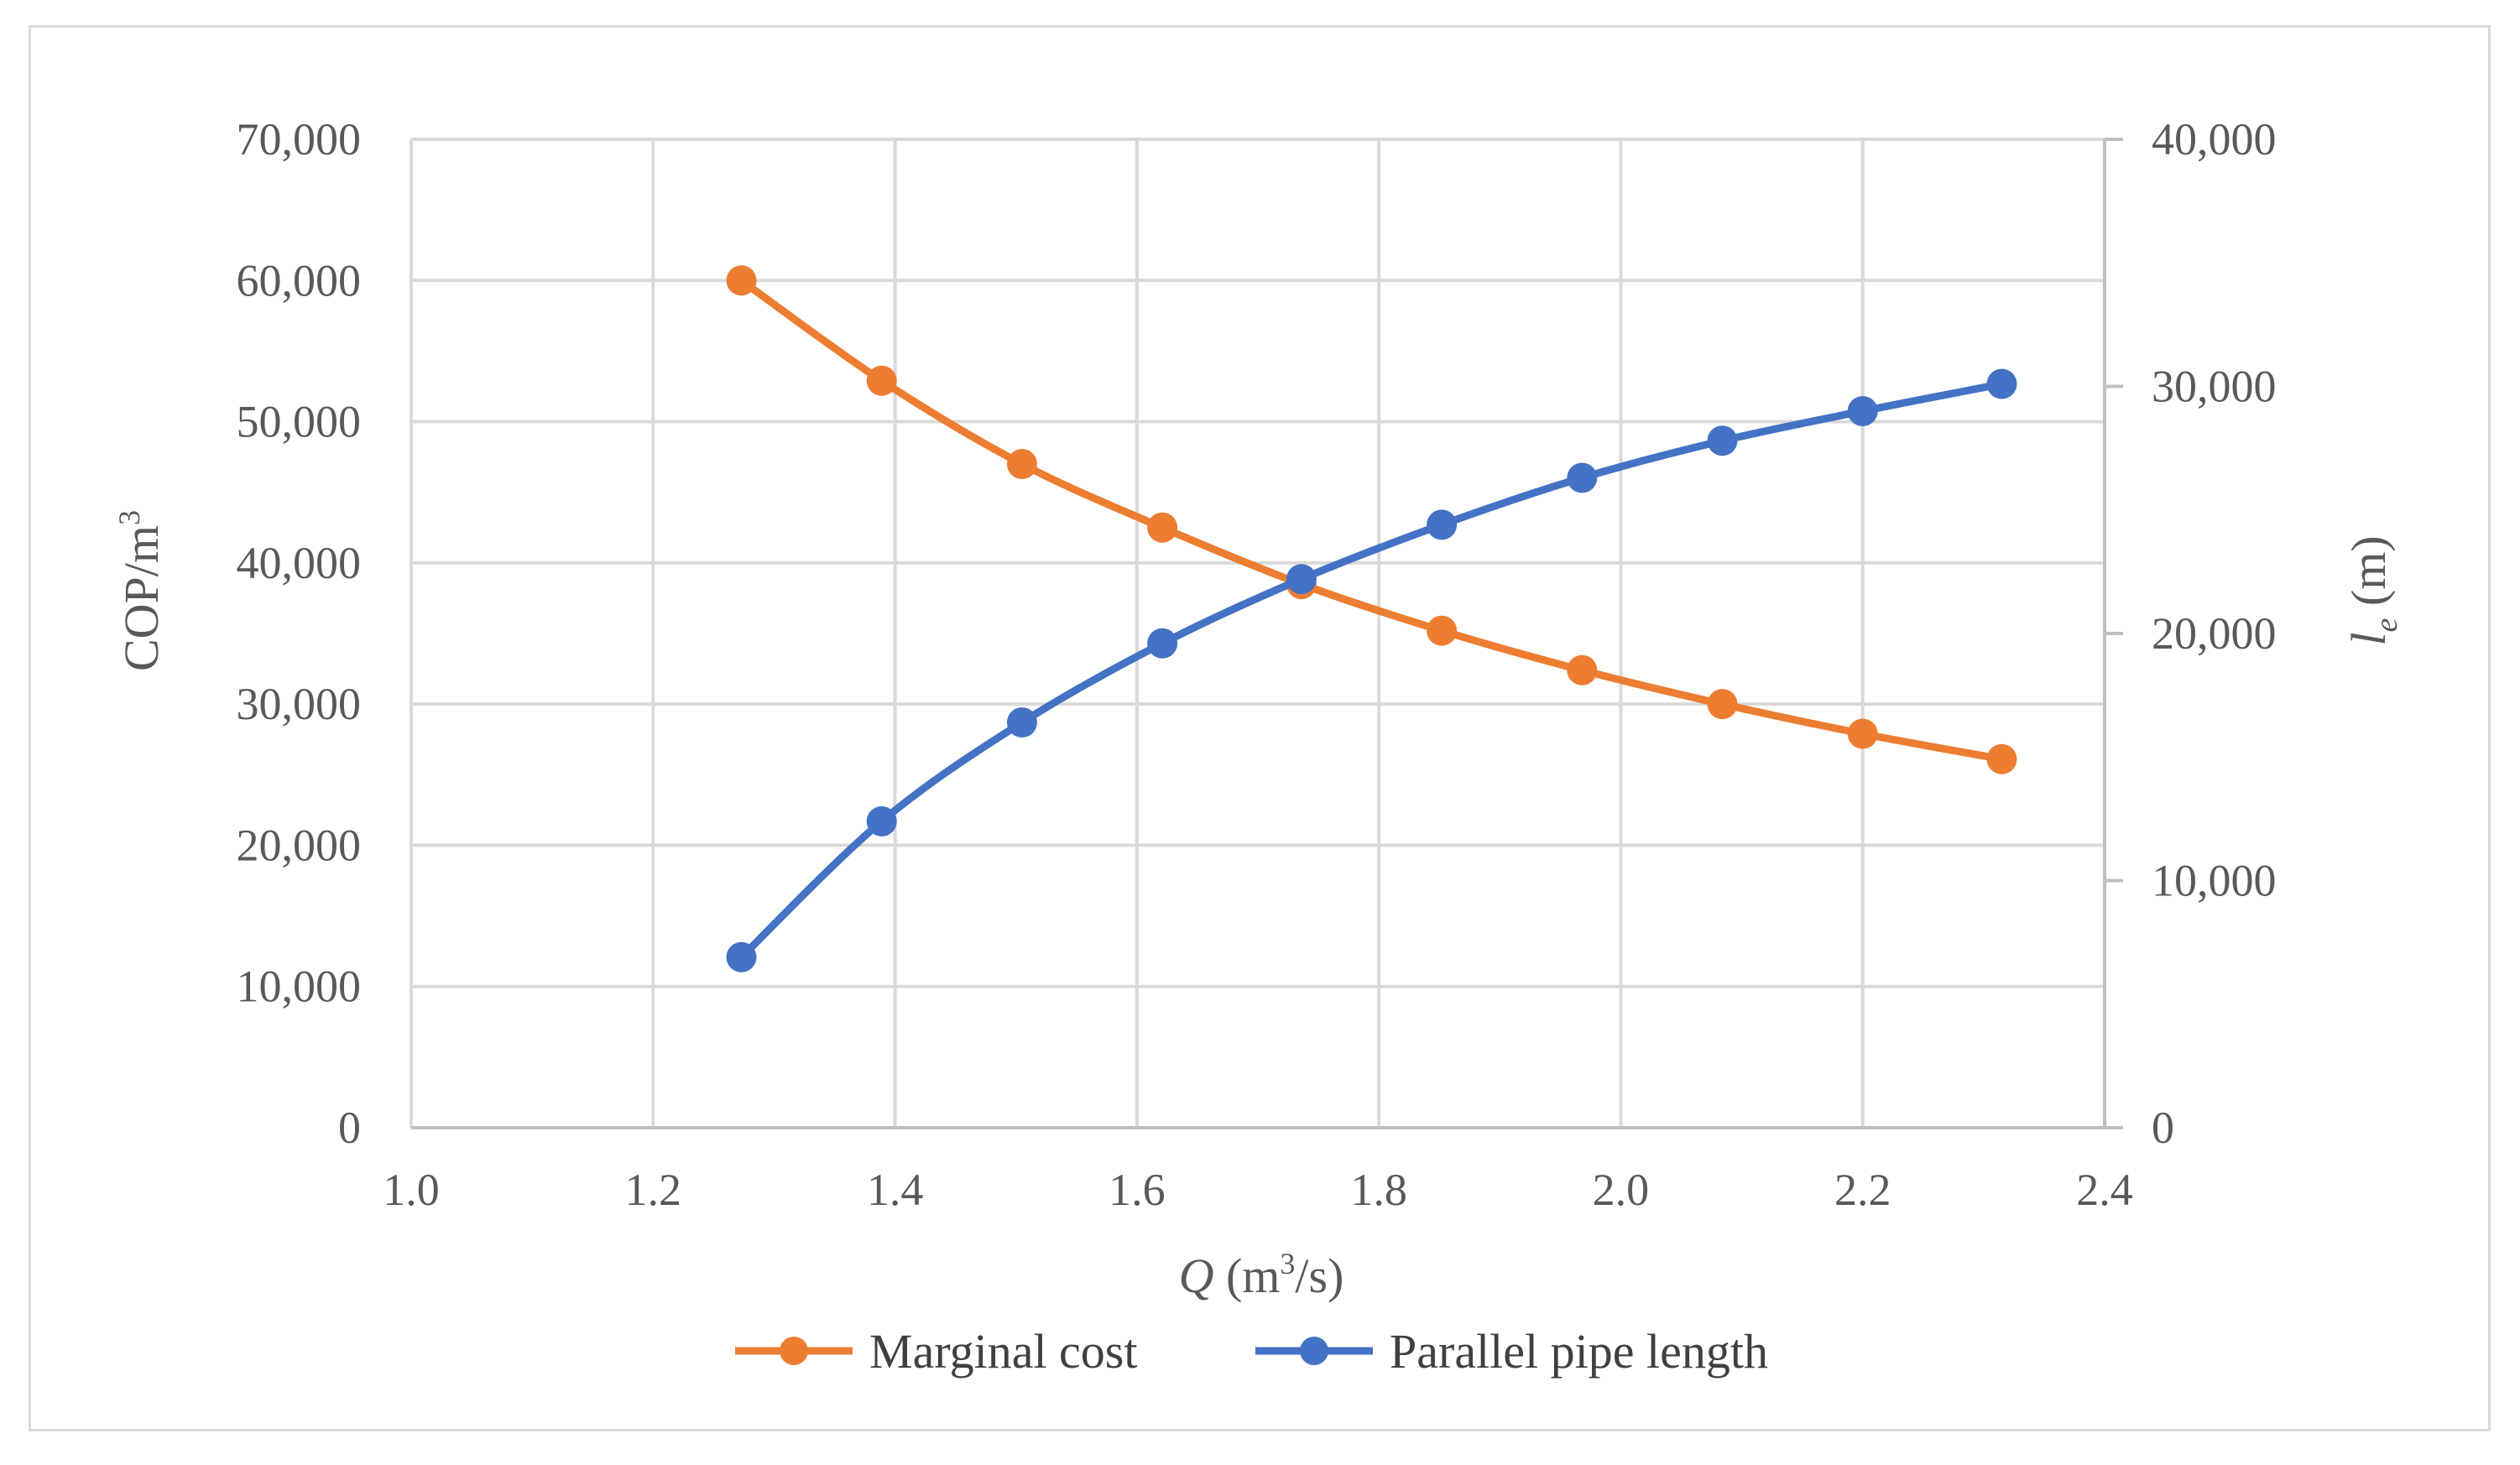 Image resolution: width=2520 pixels, height=1465 pixels. What do you see at coordinates (2163, 1128) in the screenshot?
I see `right-y-tick-label: 0` at bounding box center [2163, 1128].